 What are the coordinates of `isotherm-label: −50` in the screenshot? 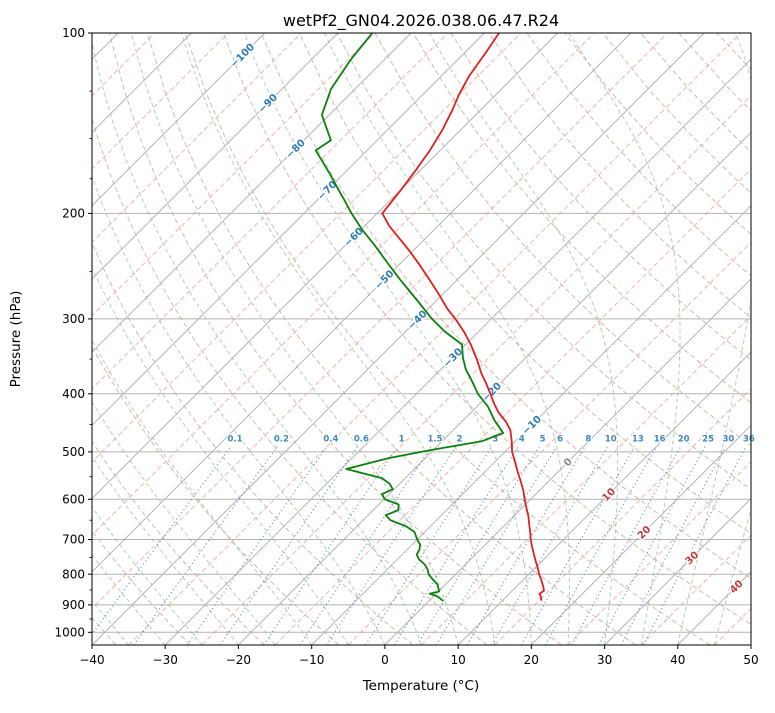 It's located at (385, 281).